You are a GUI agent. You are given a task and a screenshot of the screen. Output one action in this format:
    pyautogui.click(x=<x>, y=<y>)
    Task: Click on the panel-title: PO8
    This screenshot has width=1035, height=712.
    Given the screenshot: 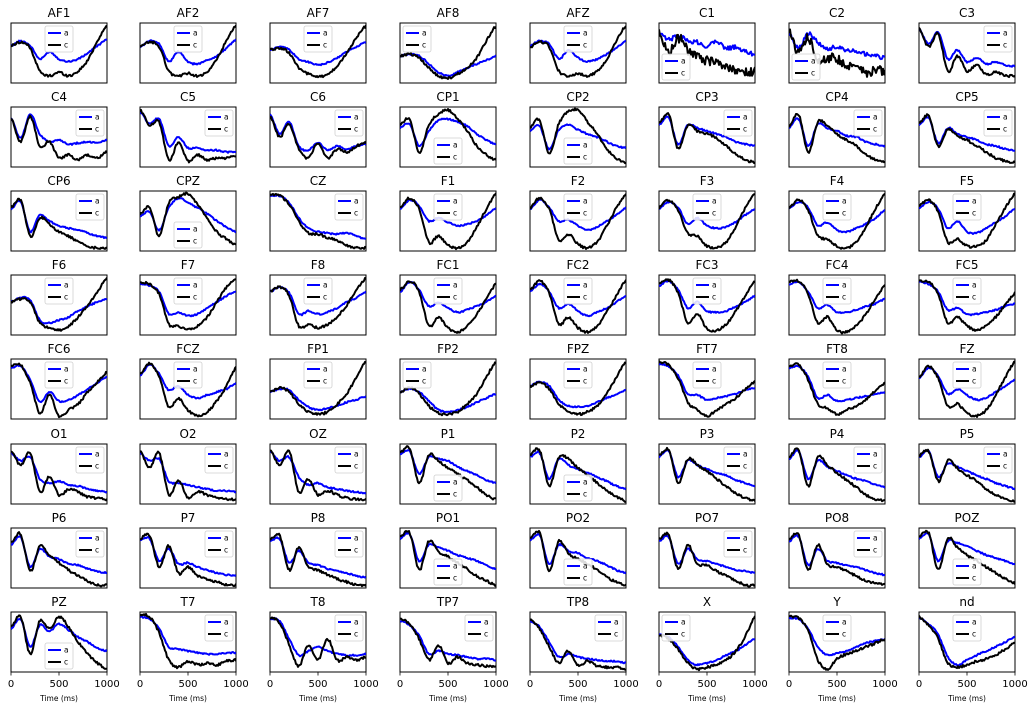 What is the action you would take?
    pyautogui.click(x=837, y=518)
    